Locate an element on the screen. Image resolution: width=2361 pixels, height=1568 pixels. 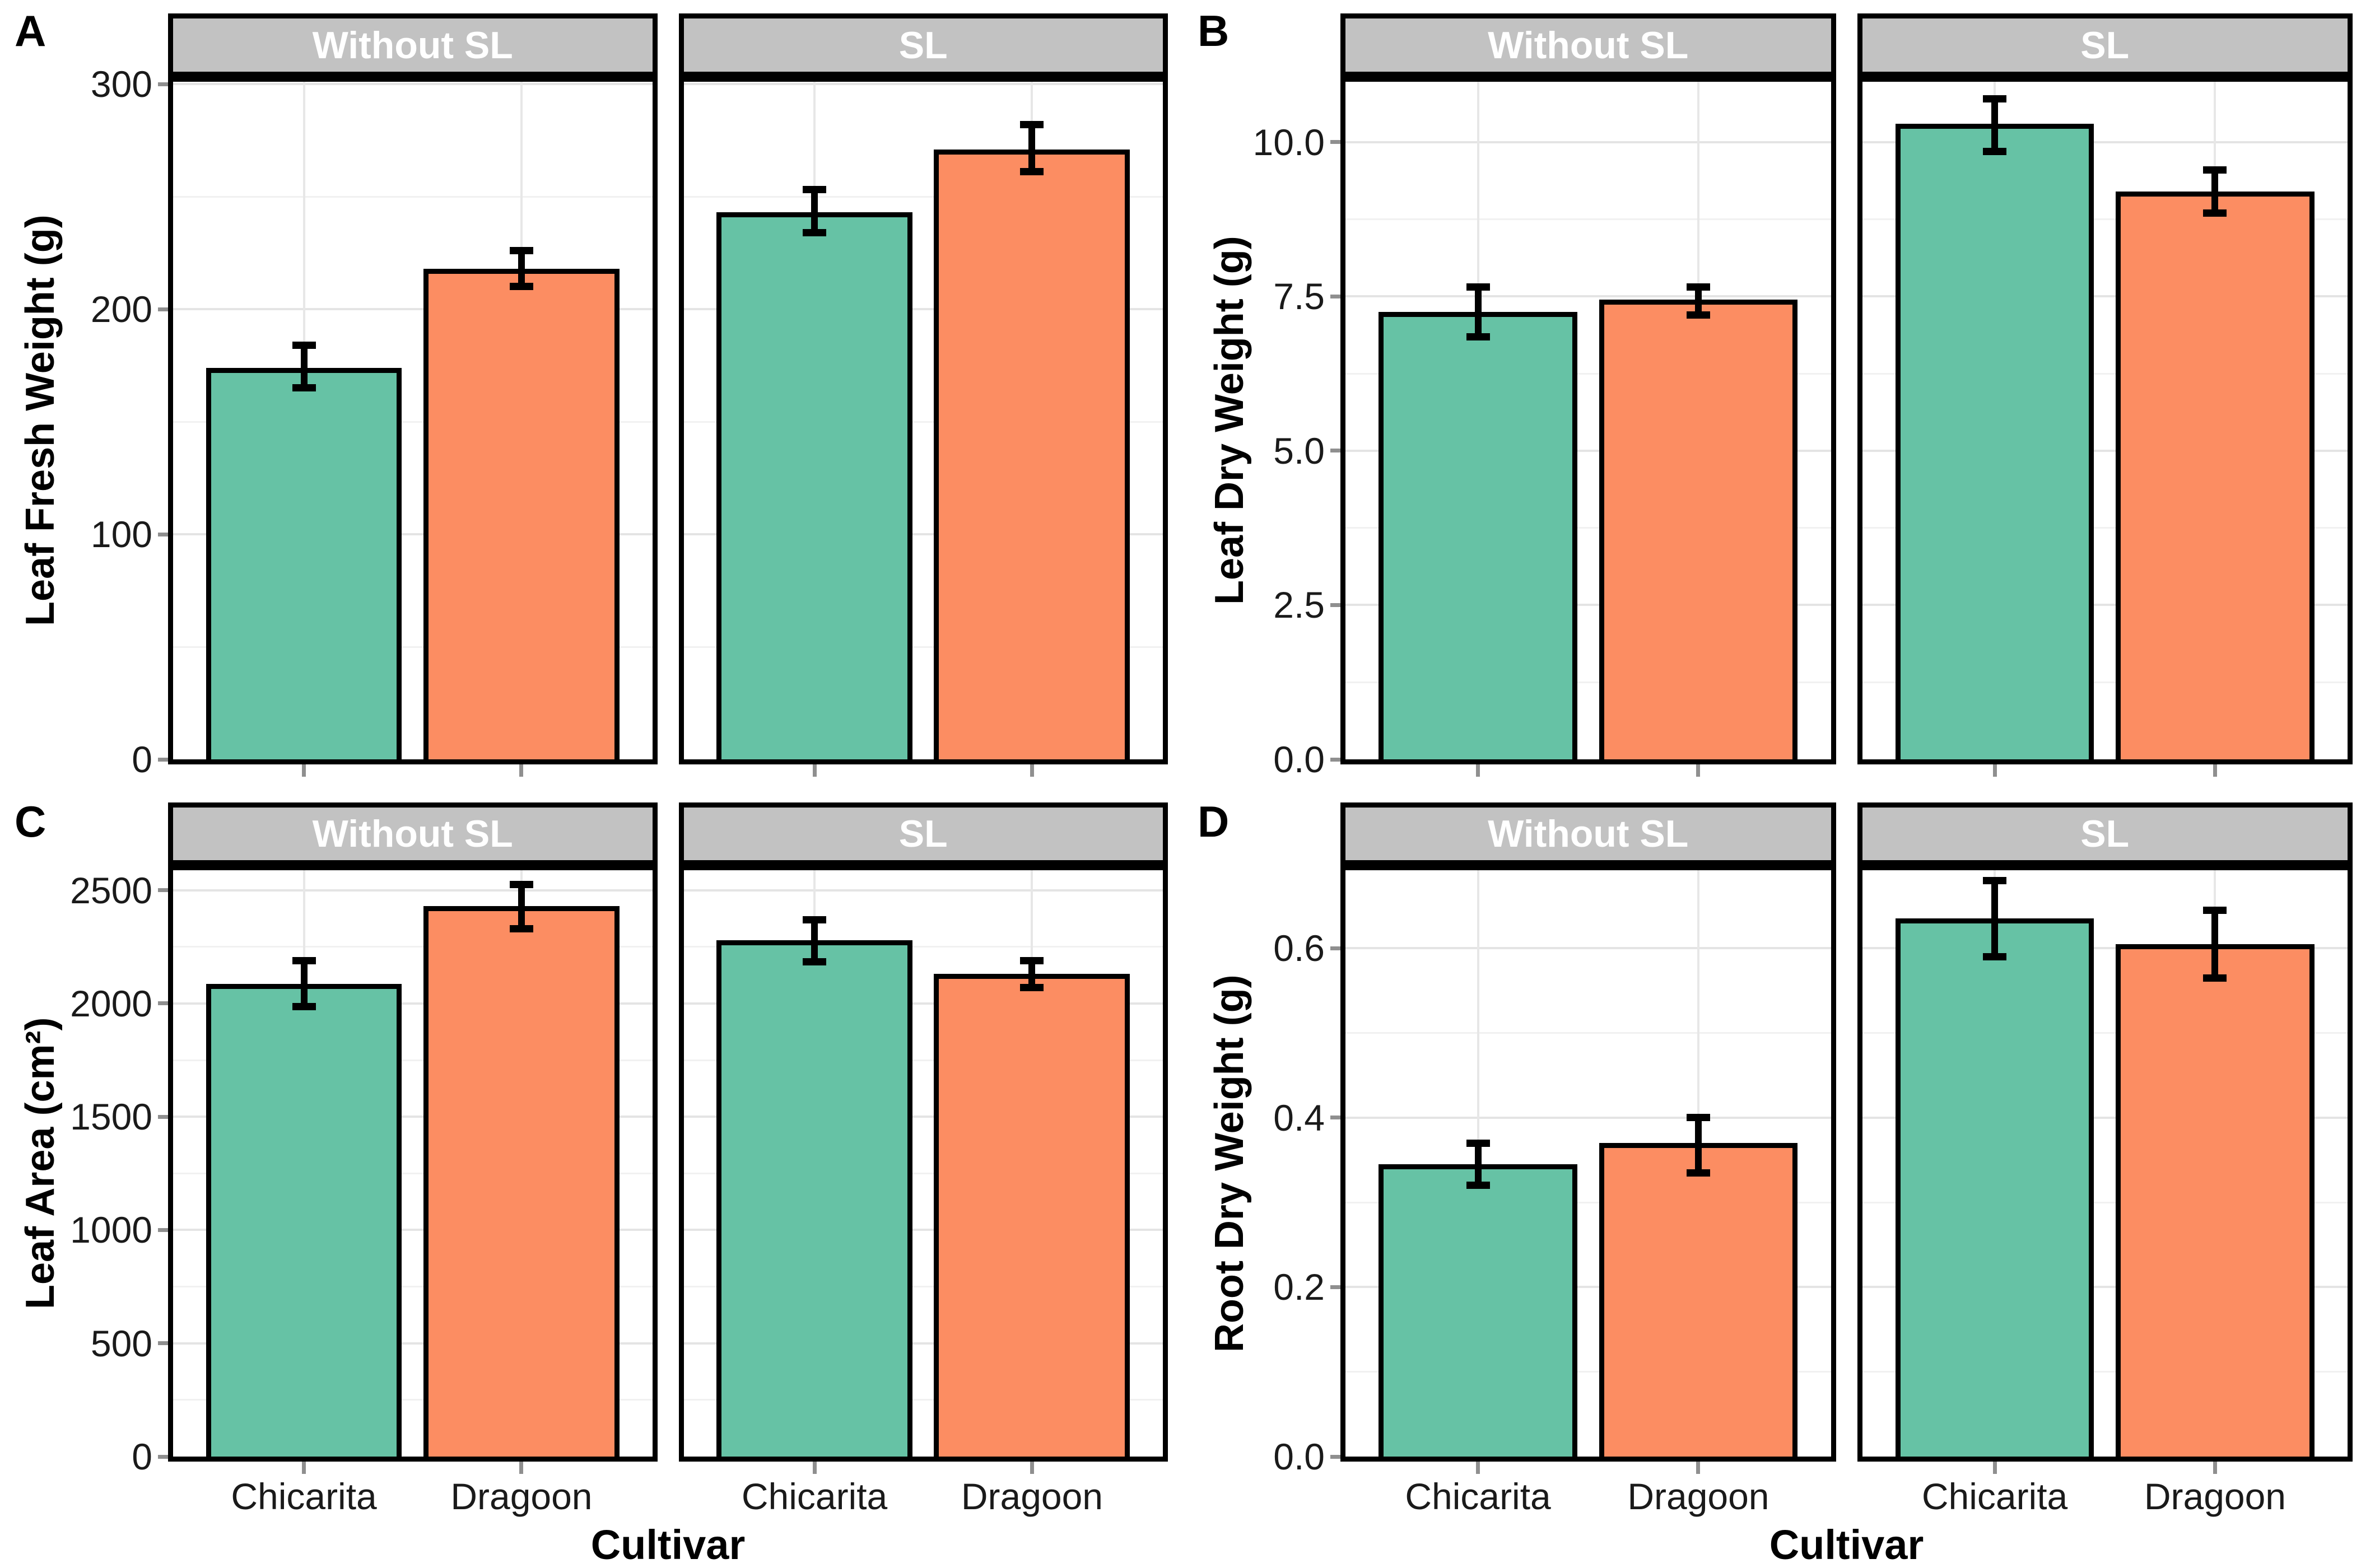
panel-c-x-axis-title: Cultivar is located at coordinates (668, 1545).